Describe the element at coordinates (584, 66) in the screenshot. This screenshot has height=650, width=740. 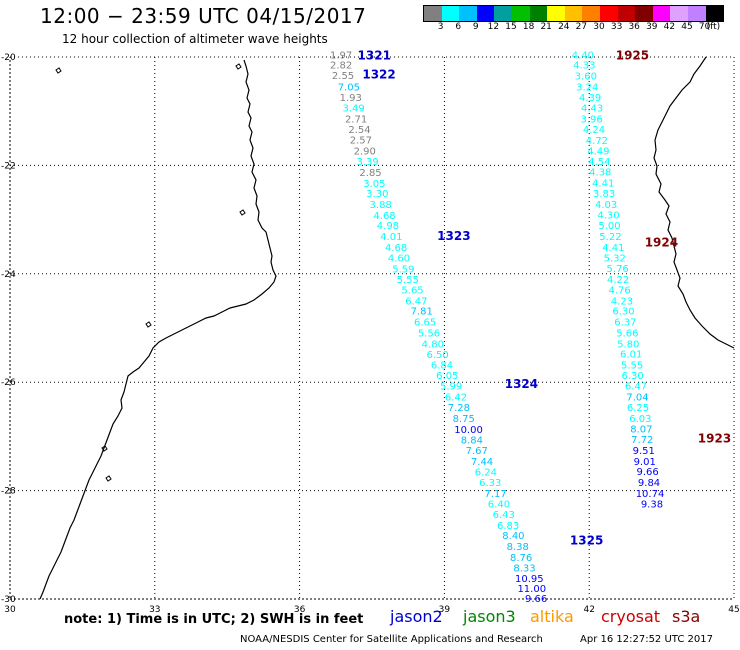
I see `wave-height-value: 4.33` at that location.